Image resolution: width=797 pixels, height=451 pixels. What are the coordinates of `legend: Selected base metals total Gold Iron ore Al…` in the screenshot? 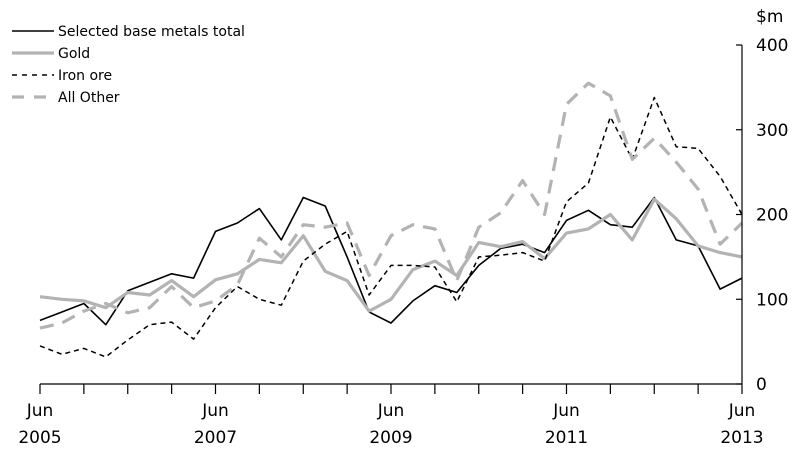 It's located at (128, 65).